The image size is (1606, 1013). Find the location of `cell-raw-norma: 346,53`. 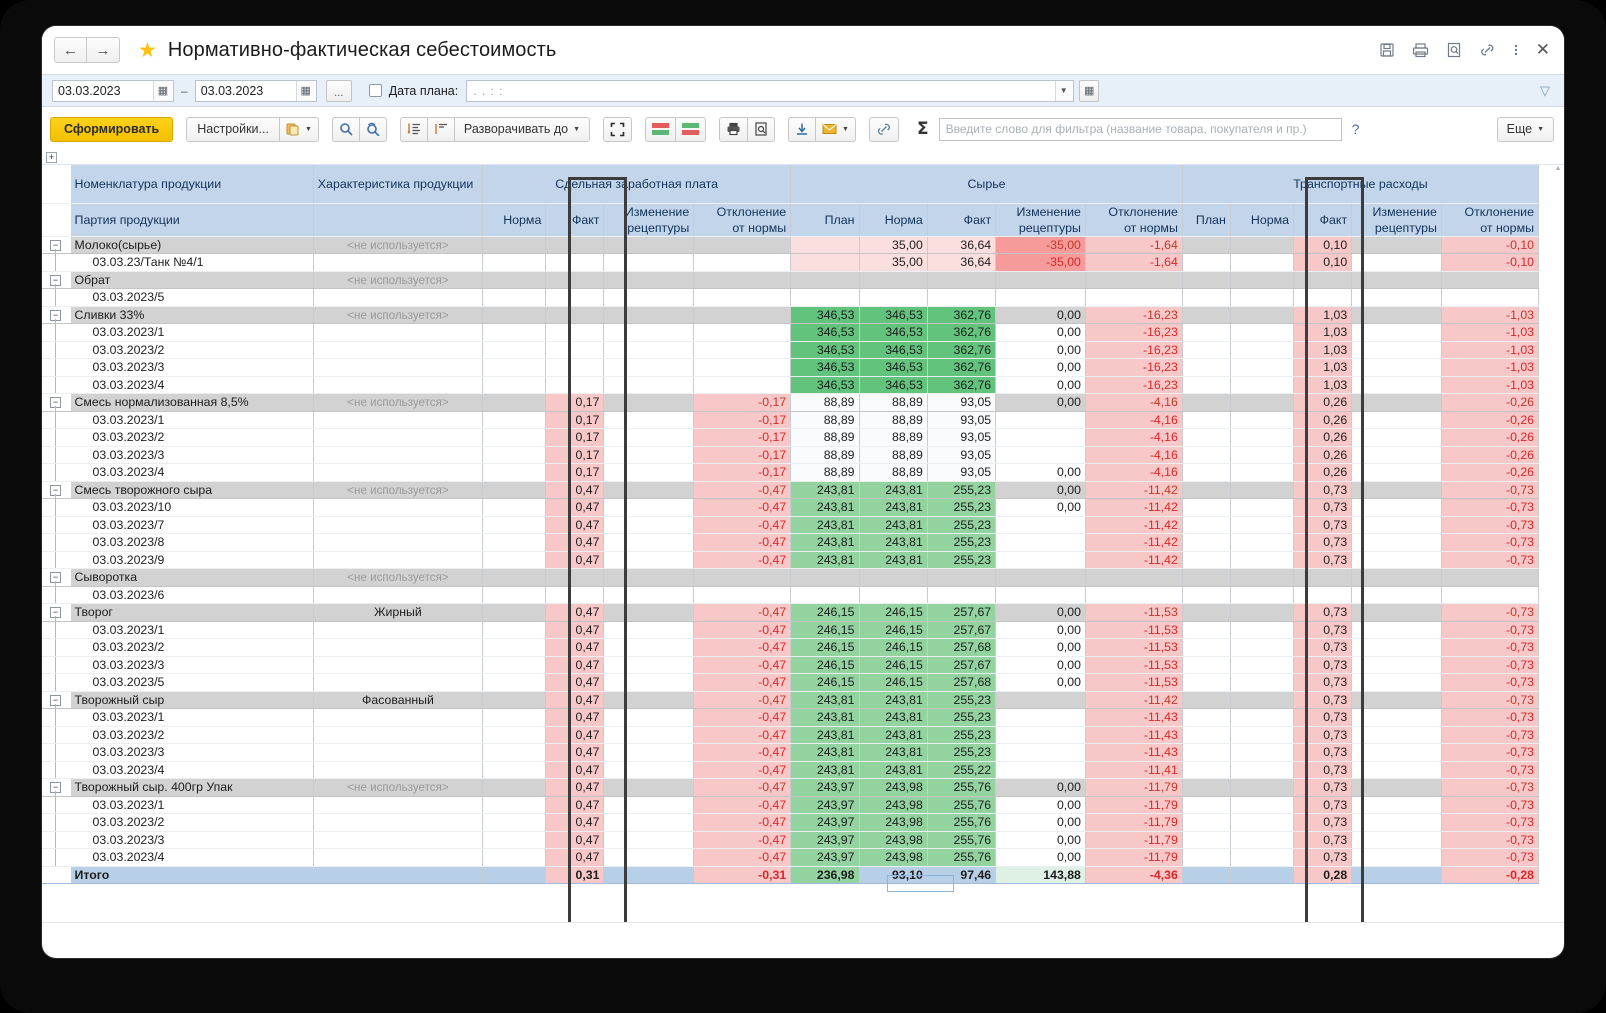

cell-raw-norma: 346,53 is located at coordinates (893, 315).